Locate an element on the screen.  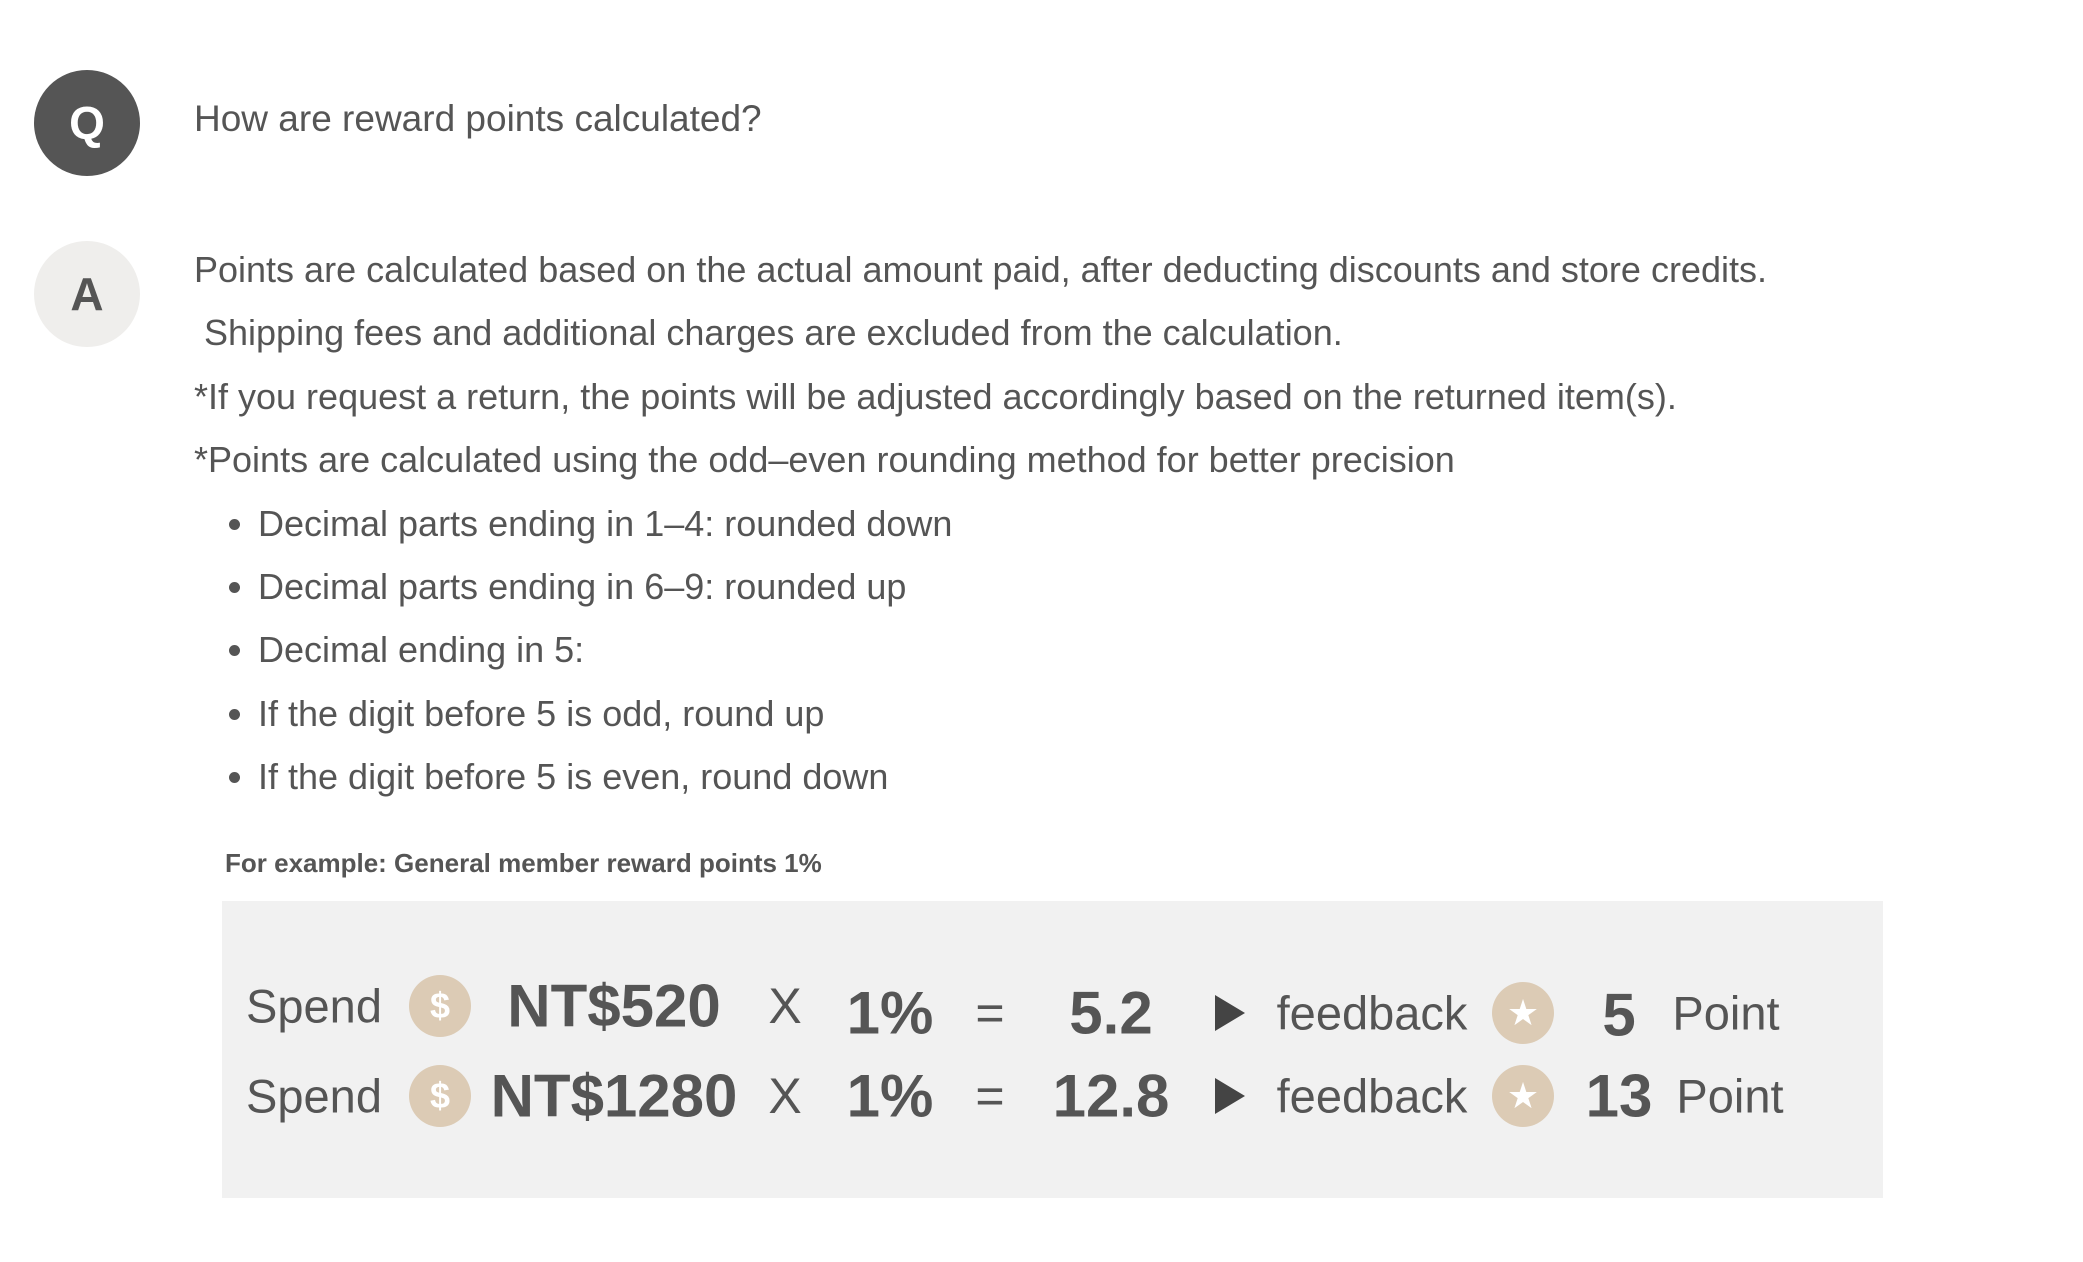
spend-amount: NT$1280 is located at coordinates (614, 1096).